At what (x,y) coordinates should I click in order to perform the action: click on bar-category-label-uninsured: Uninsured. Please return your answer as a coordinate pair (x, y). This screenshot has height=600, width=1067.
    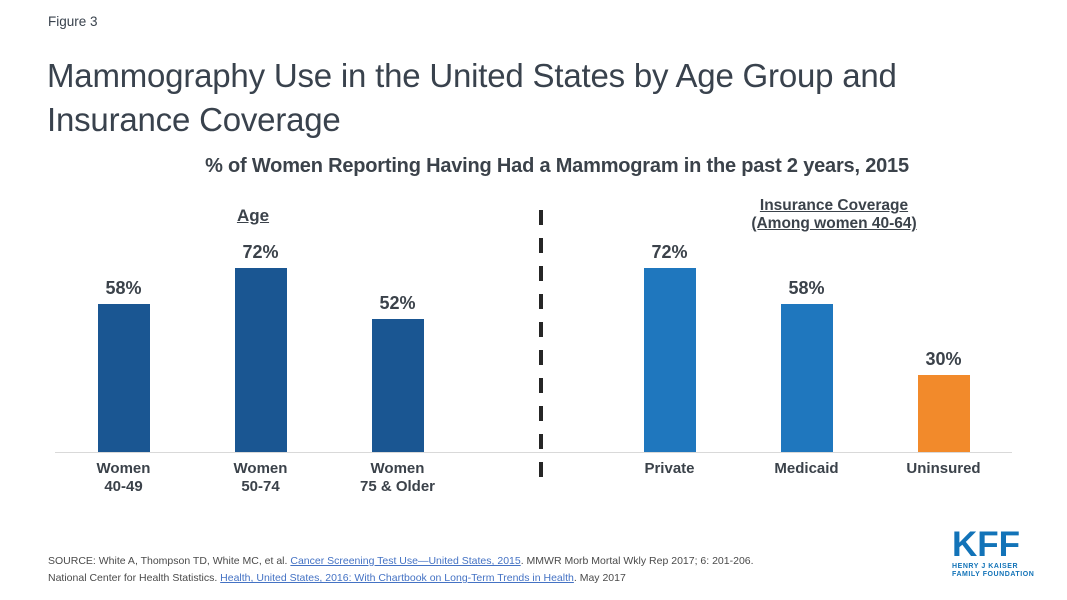
    Looking at the image, I should click on (943, 468).